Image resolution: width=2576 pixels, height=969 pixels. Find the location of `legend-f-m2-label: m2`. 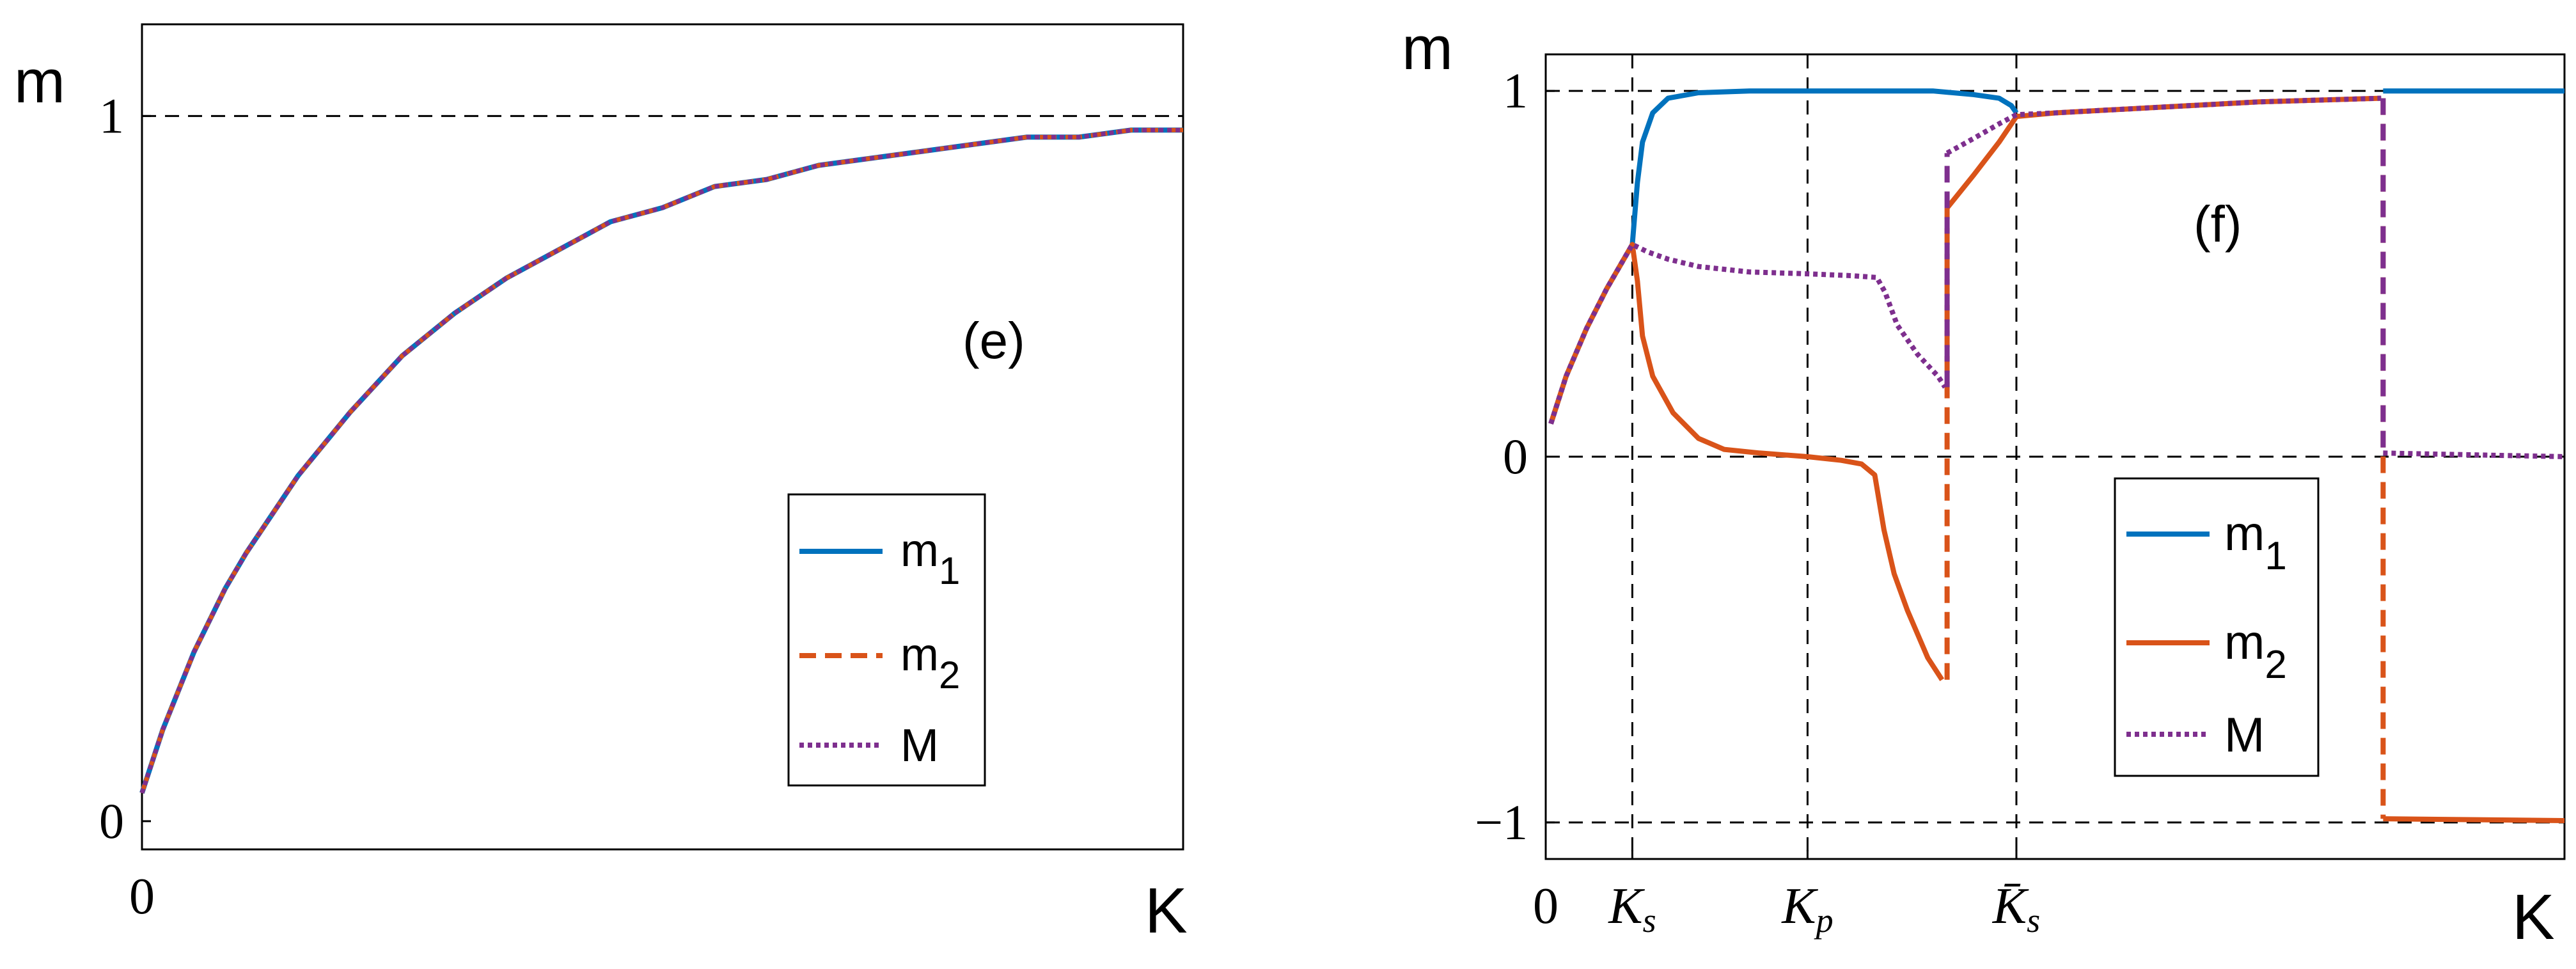

legend-f-m2-label: m2 is located at coordinates (2255, 651).